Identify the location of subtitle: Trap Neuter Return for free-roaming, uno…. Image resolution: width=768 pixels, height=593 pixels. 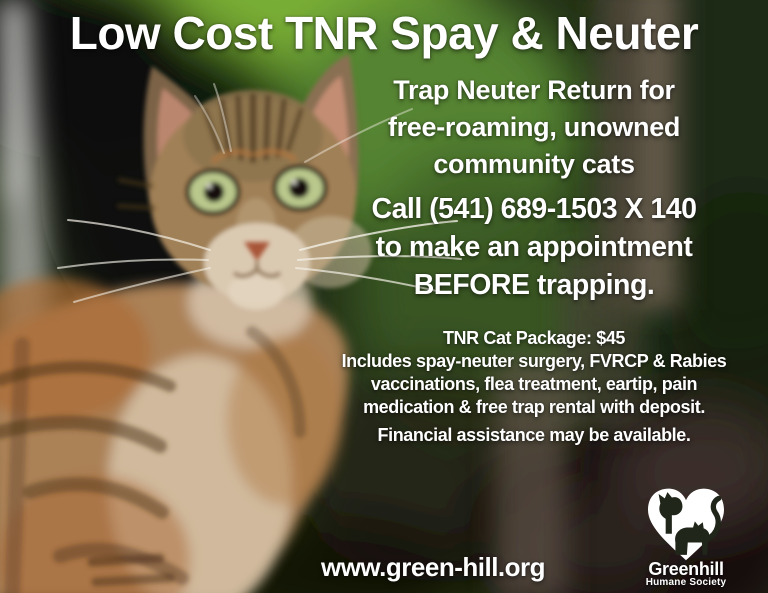
(534, 127).